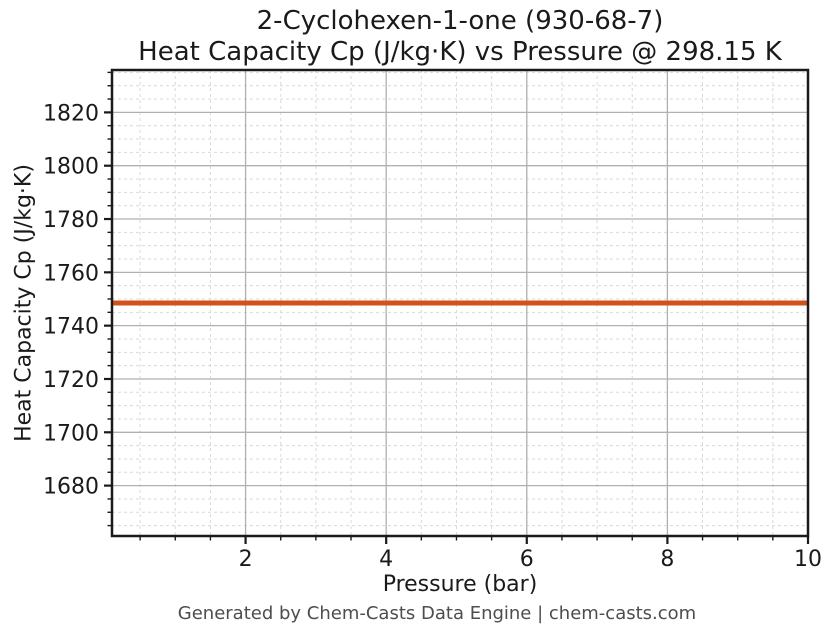 The width and height of the screenshot is (836, 644). I want to click on y-tick-label: 1820, so click(71, 113).